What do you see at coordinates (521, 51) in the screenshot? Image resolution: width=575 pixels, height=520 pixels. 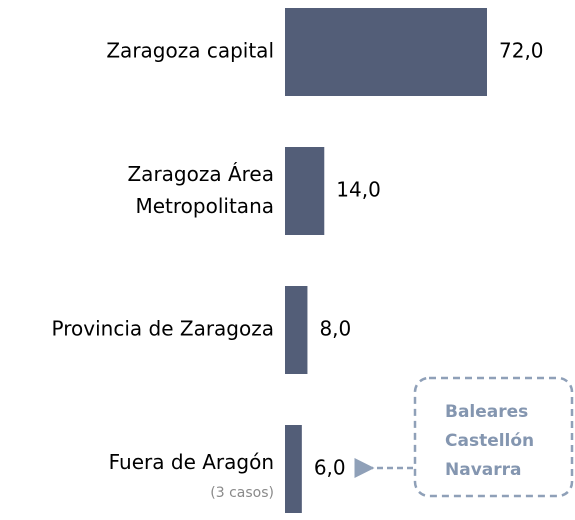 I see `value-label: 72,0` at bounding box center [521, 51].